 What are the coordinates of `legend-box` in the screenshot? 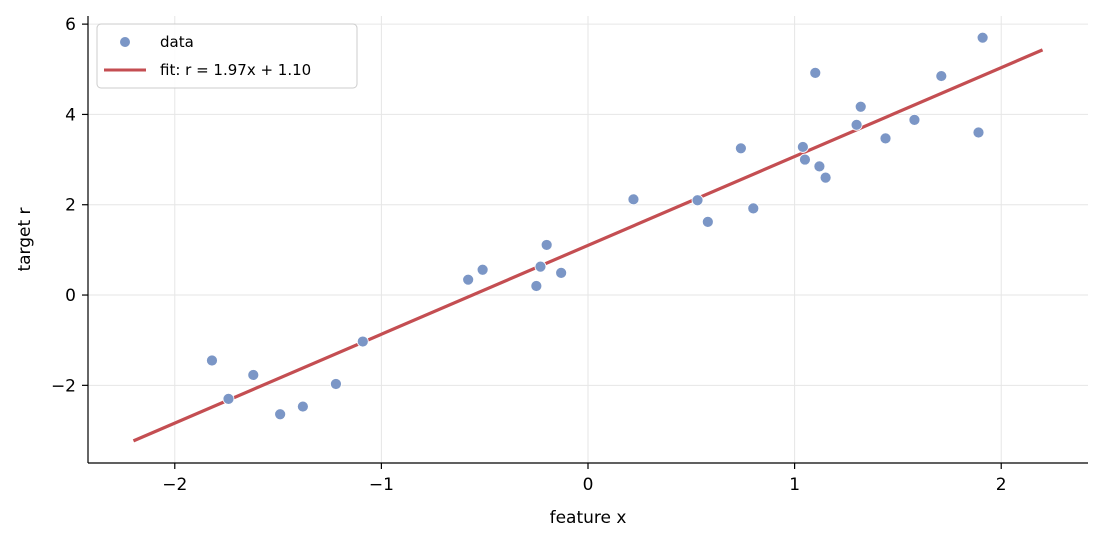 It's located at (227, 56).